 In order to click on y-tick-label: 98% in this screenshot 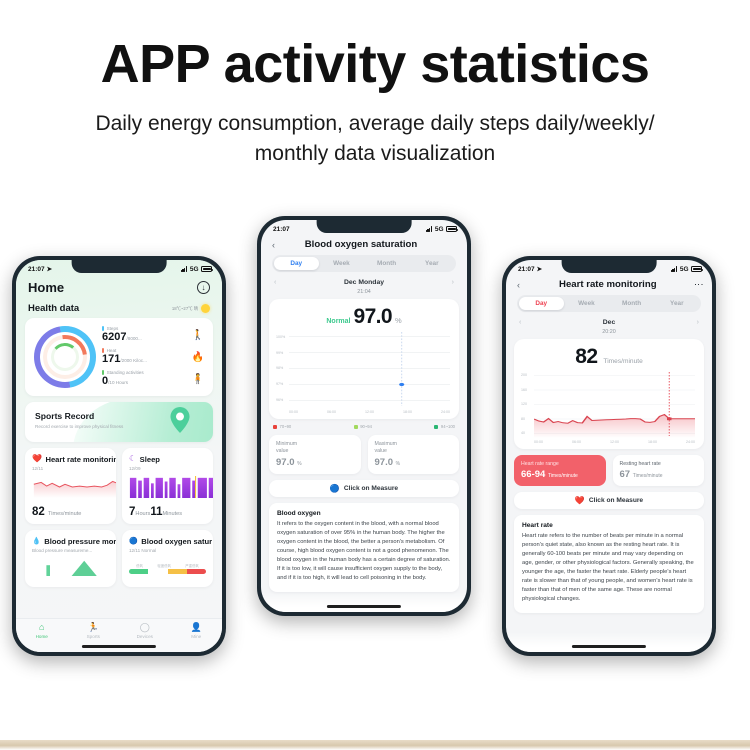, I will do `click(280, 368)`.